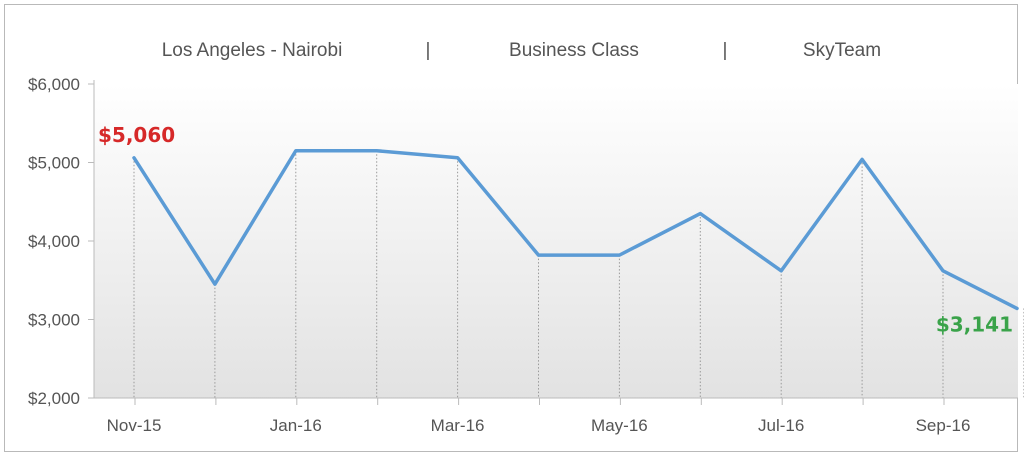 The height and width of the screenshot is (458, 1024). What do you see at coordinates (943, 425) in the screenshot?
I see `x-tick-label: Sep-16` at bounding box center [943, 425].